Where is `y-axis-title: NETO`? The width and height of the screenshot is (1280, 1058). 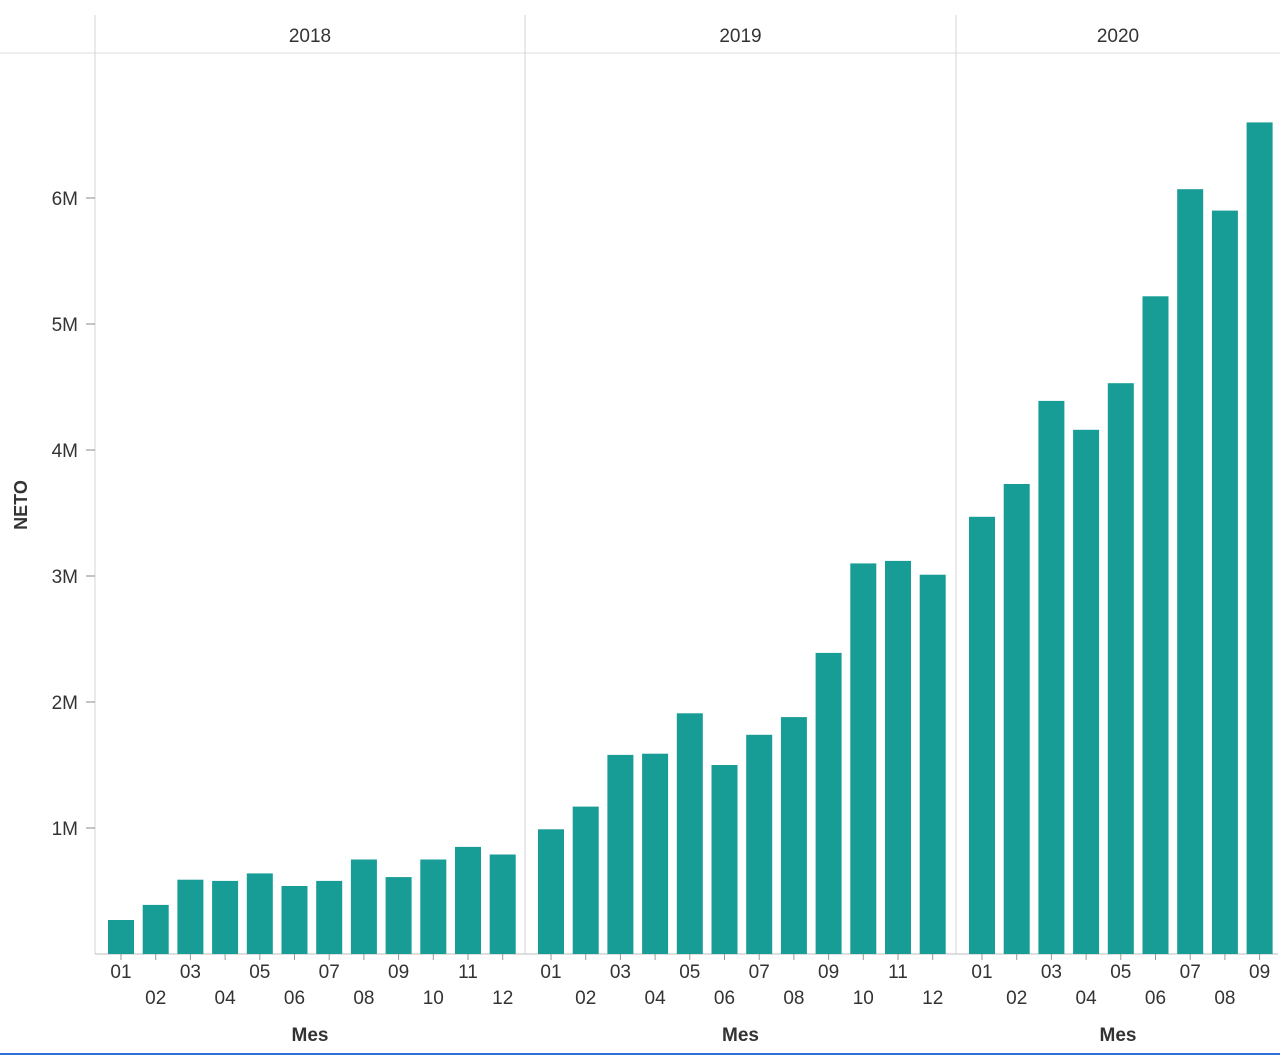
y-axis-title: NETO is located at coordinates (21, 505).